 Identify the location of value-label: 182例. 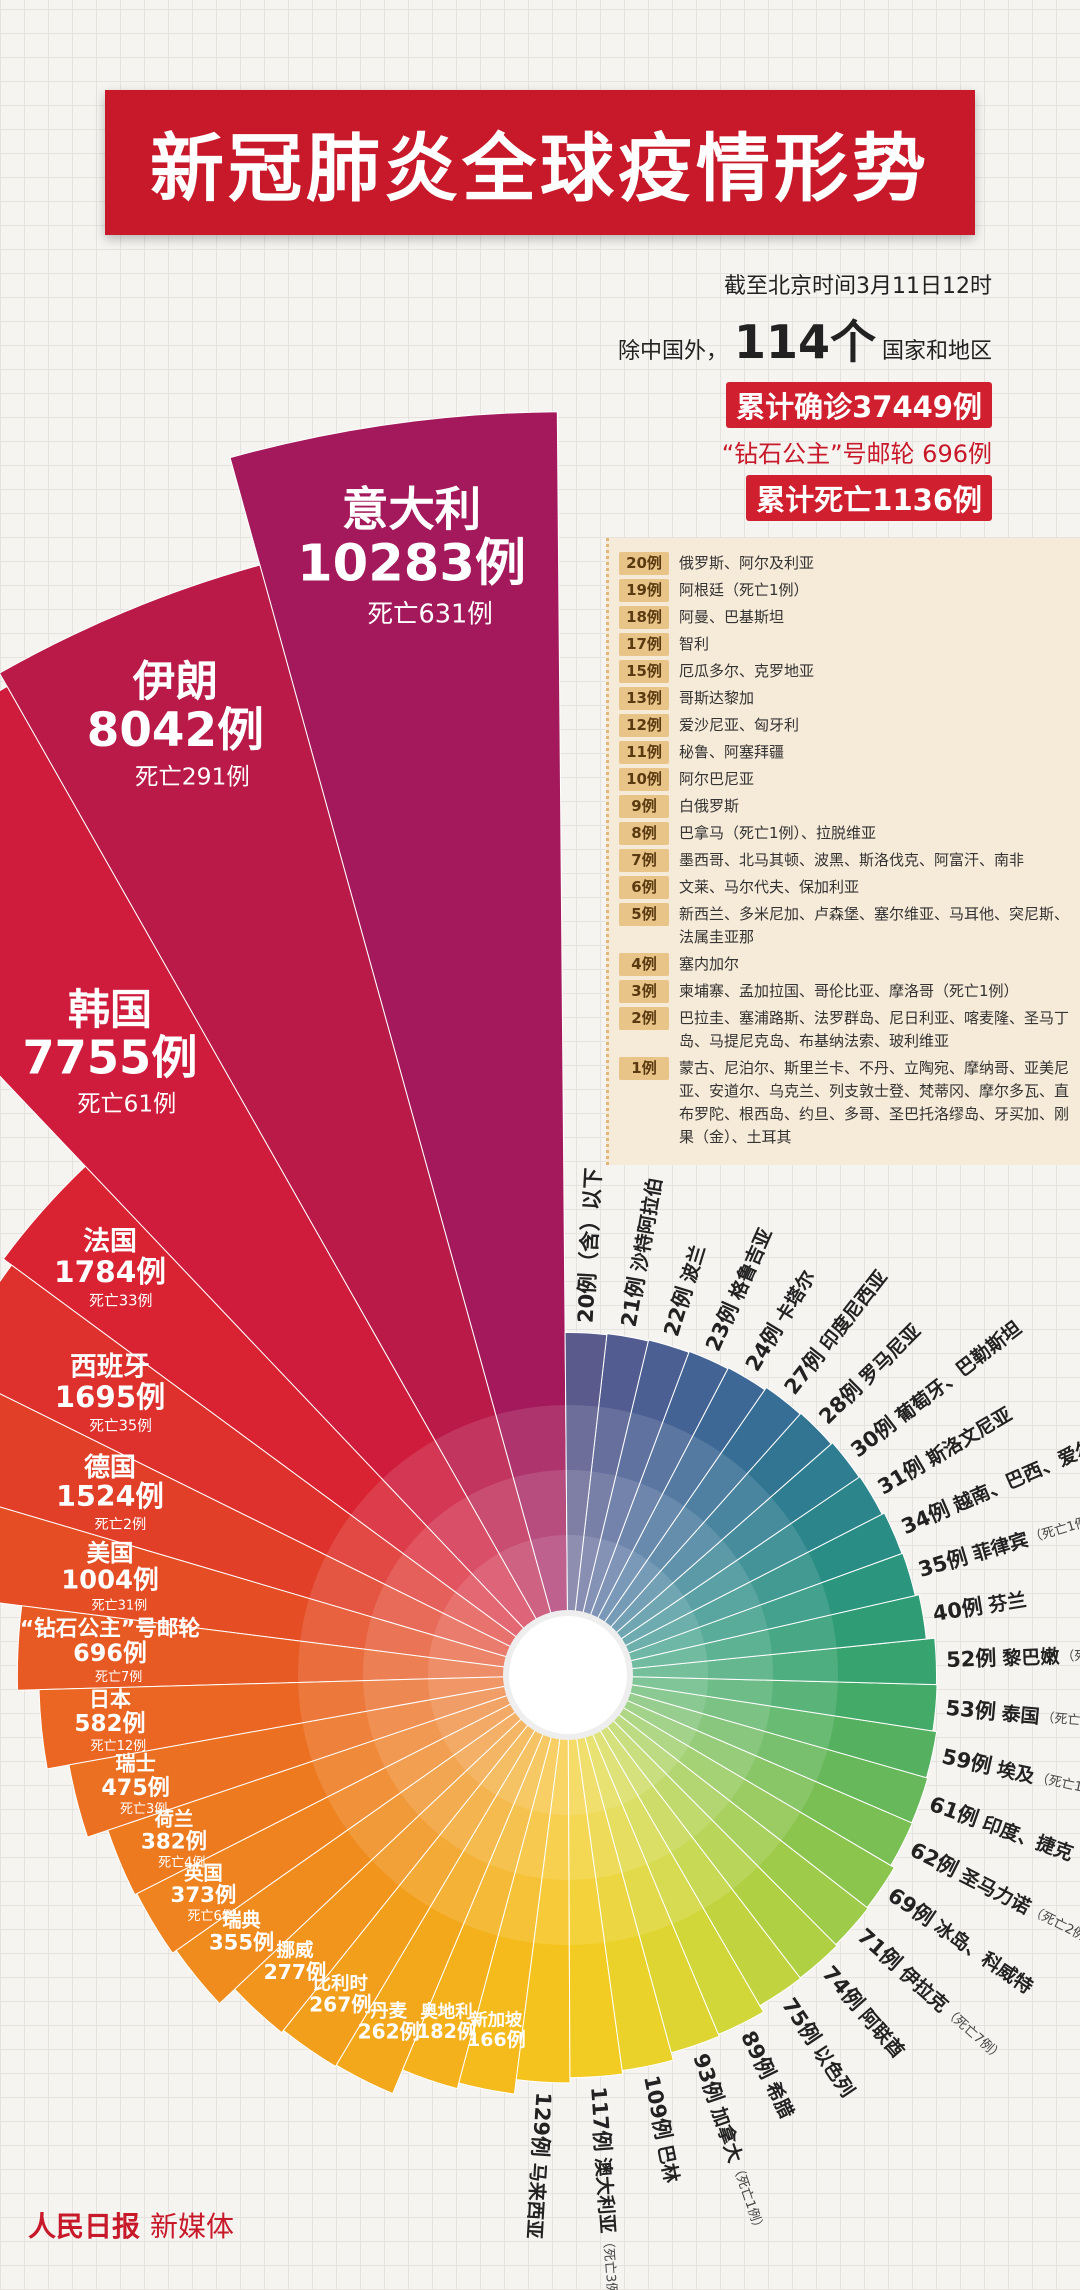
(446, 2031).